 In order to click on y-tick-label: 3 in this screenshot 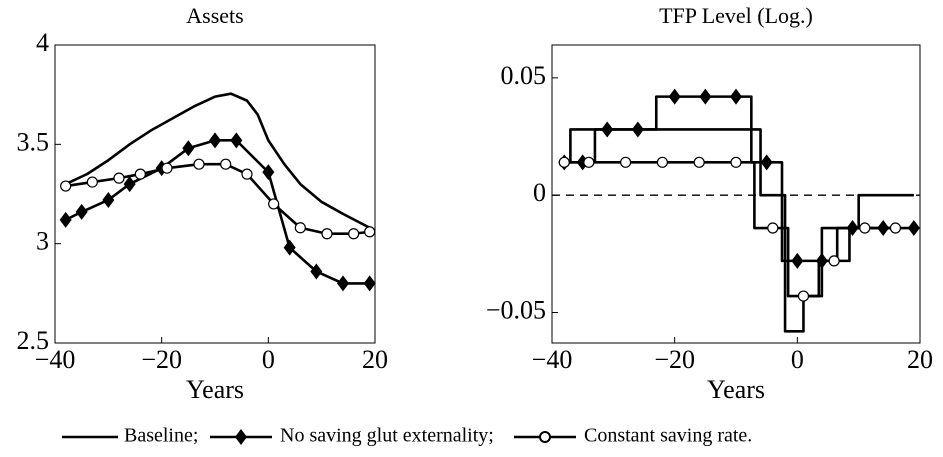, I will do `click(42, 241)`.